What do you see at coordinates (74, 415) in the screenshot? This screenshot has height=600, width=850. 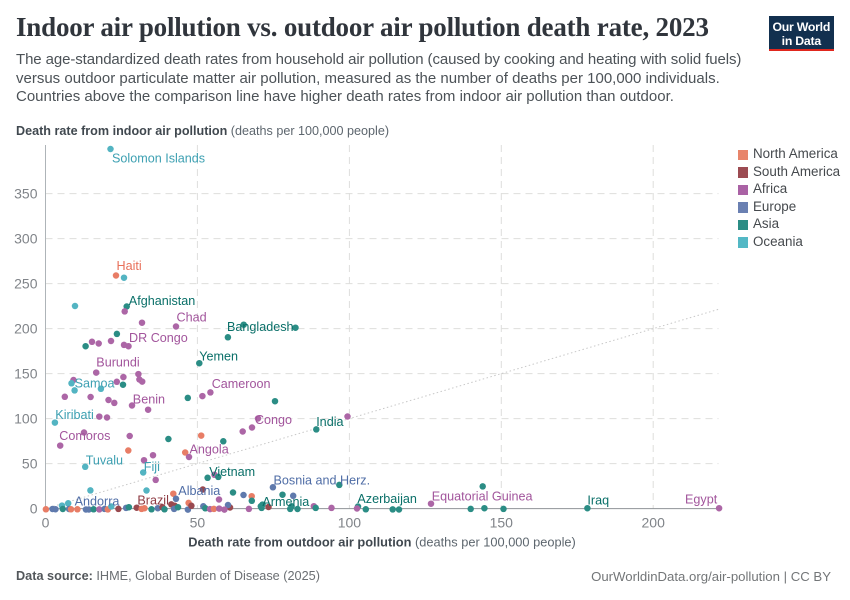 I see `svg-text: Kiribati` at bounding box center [74, 415].